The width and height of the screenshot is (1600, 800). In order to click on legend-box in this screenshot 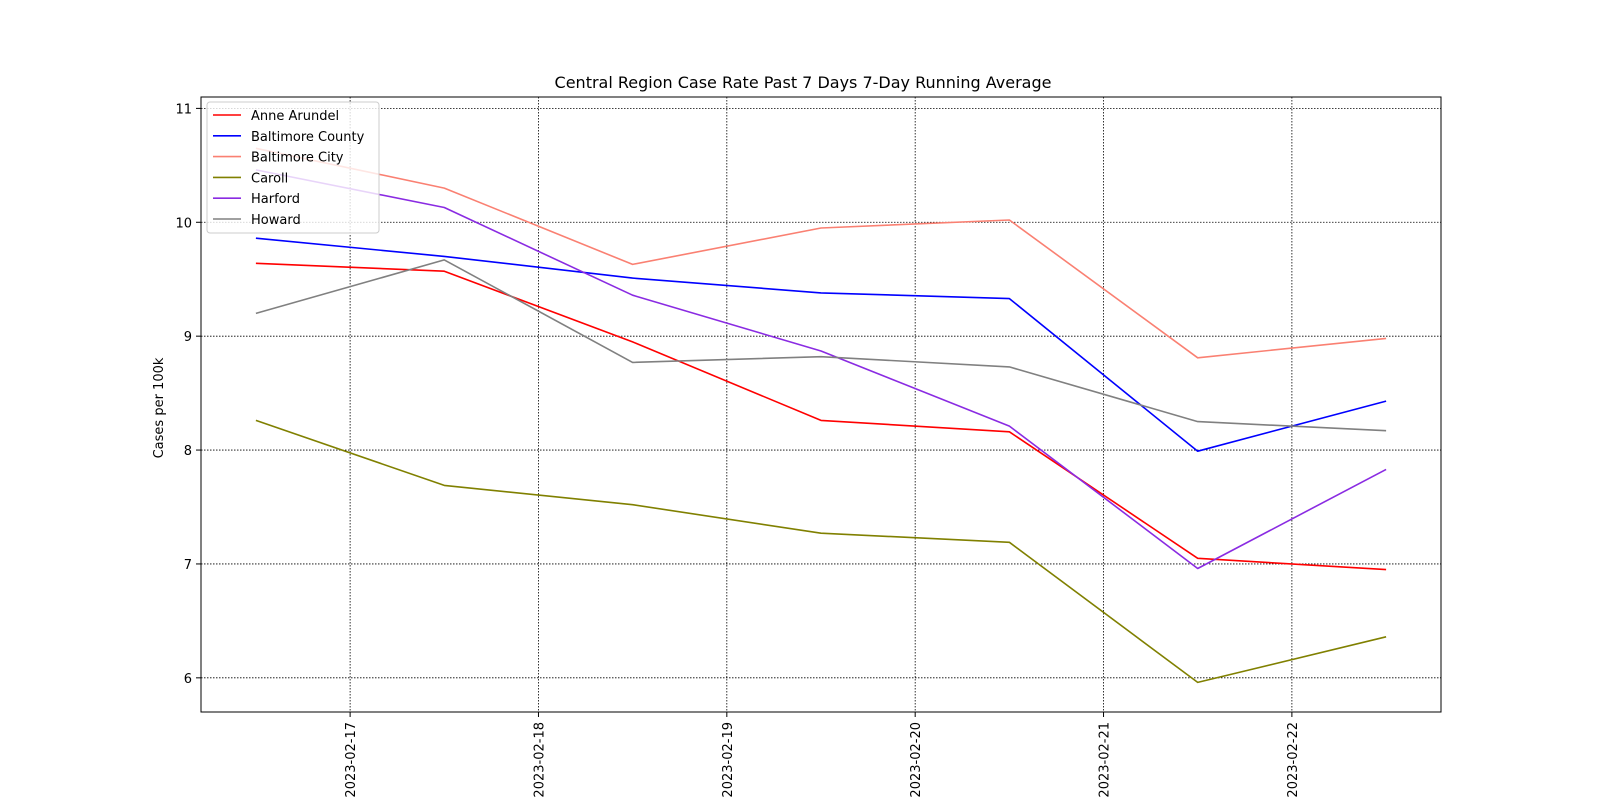, I will do `click(293, 167)`.